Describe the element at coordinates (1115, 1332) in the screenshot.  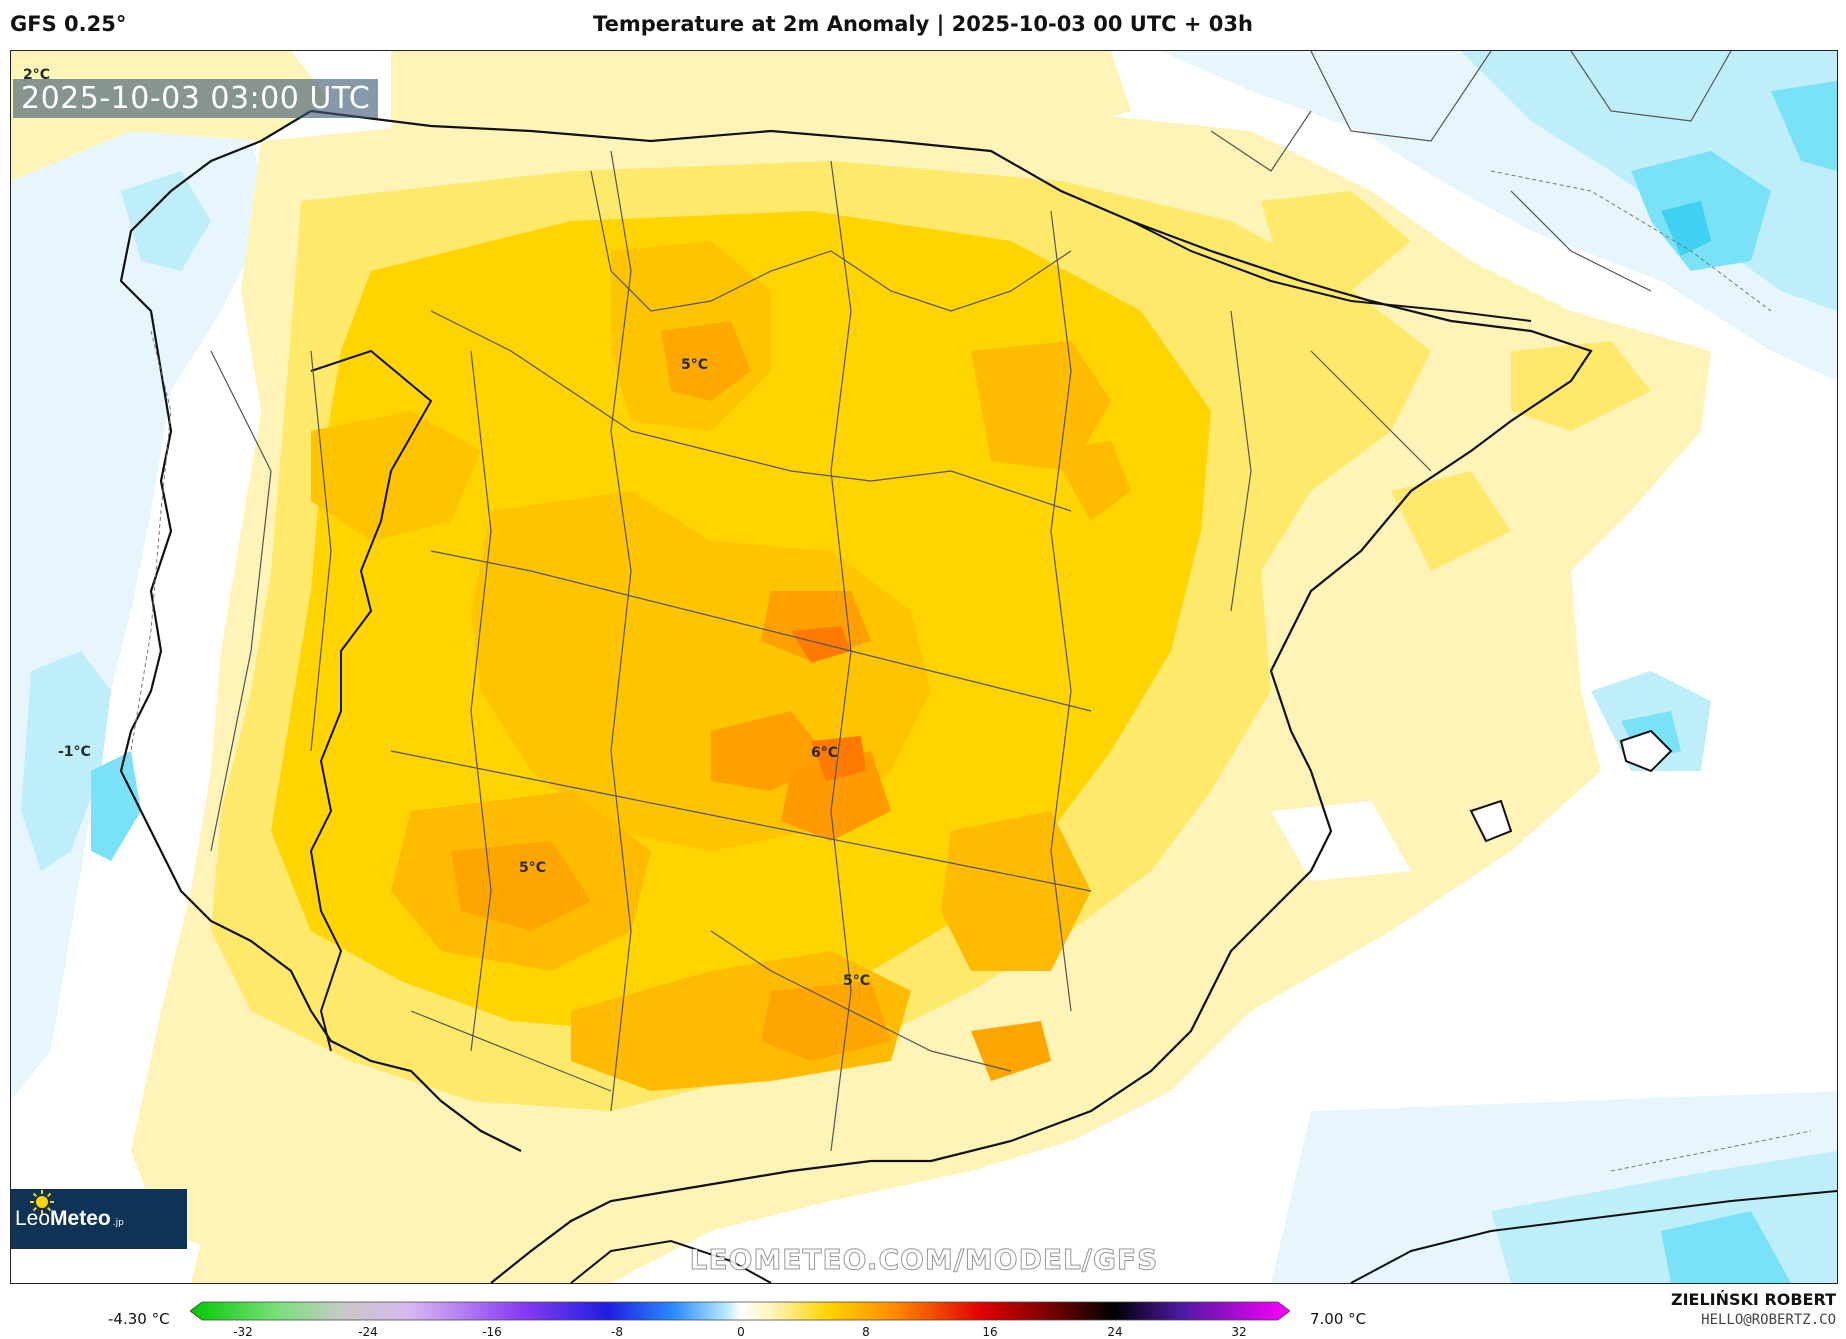
I see `colorbar-tick: 24` at that location.